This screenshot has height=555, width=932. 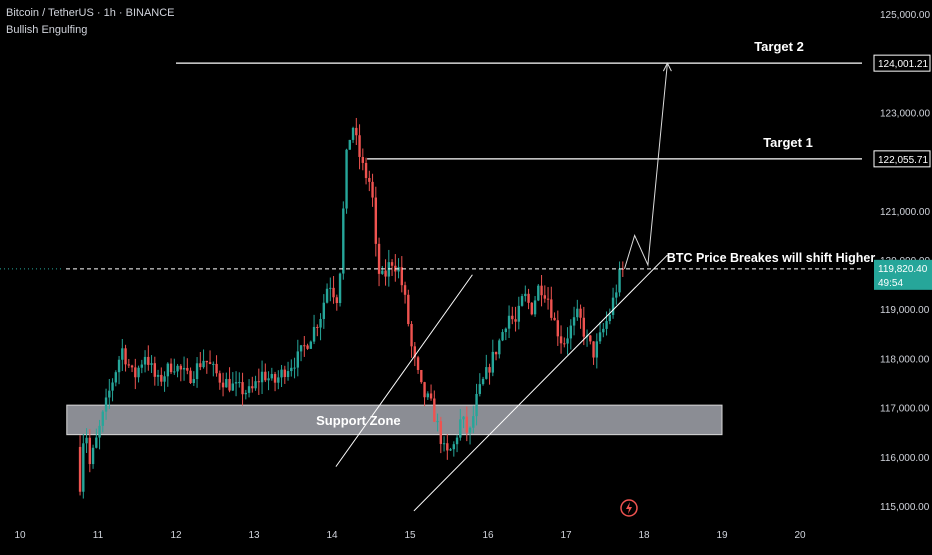 I want to click on lightning-icon, so click(x=629, y=508).